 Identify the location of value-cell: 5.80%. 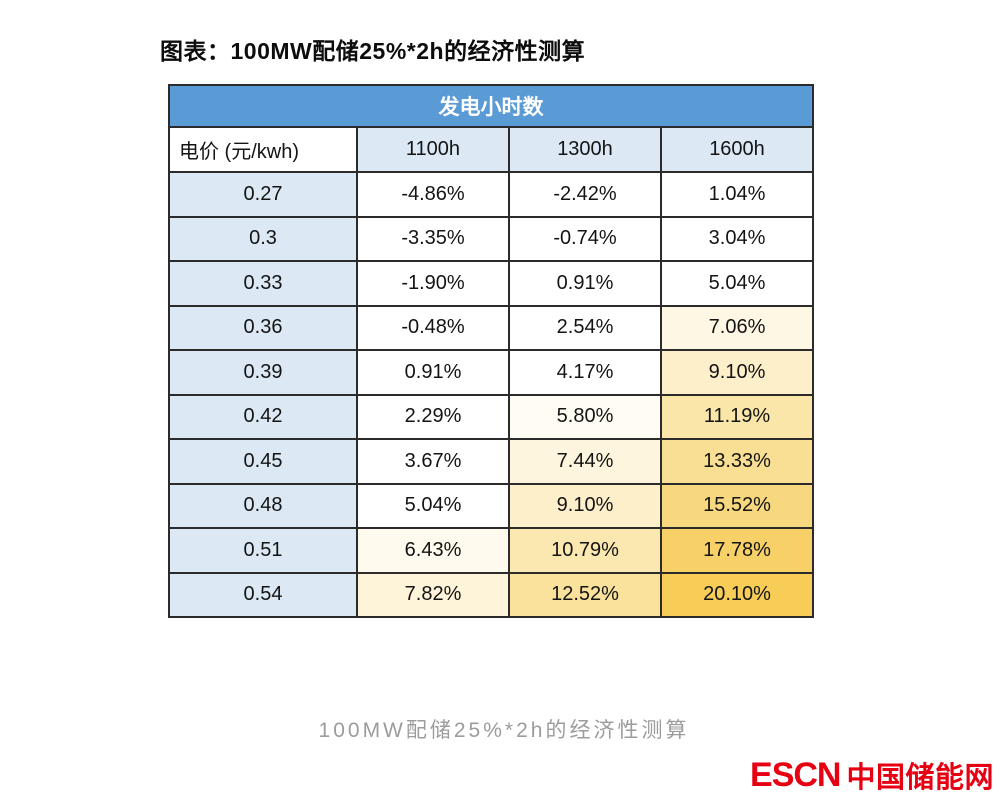
(585, 416).